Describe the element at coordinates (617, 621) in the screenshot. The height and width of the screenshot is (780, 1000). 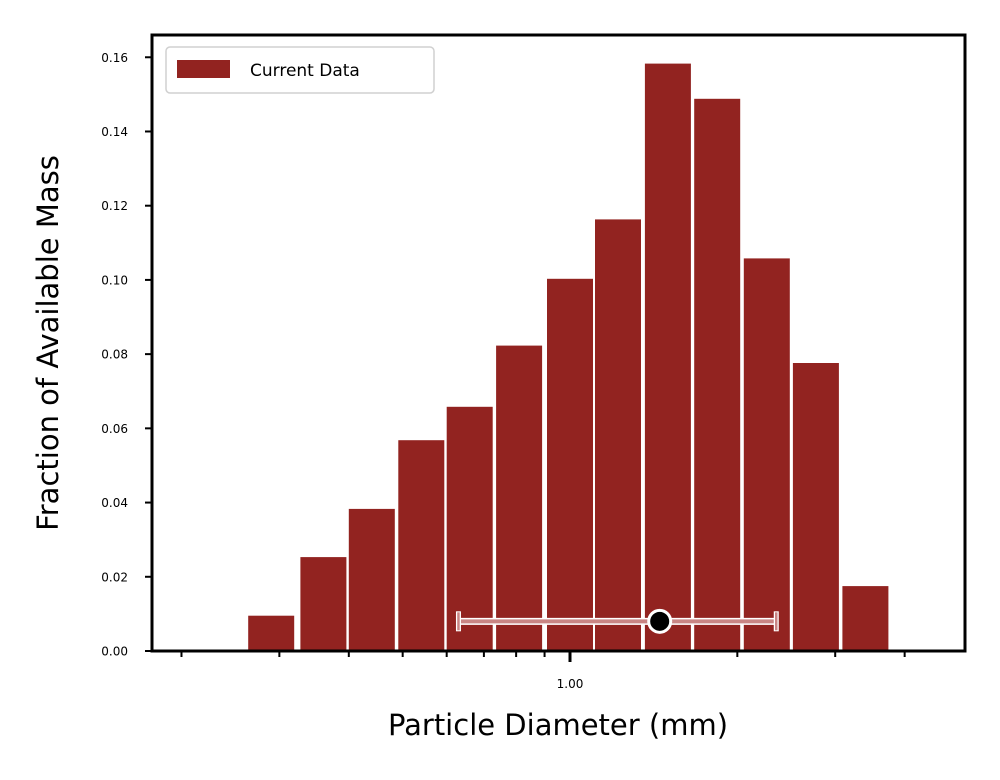
I see `summary-errorbar` at that location.